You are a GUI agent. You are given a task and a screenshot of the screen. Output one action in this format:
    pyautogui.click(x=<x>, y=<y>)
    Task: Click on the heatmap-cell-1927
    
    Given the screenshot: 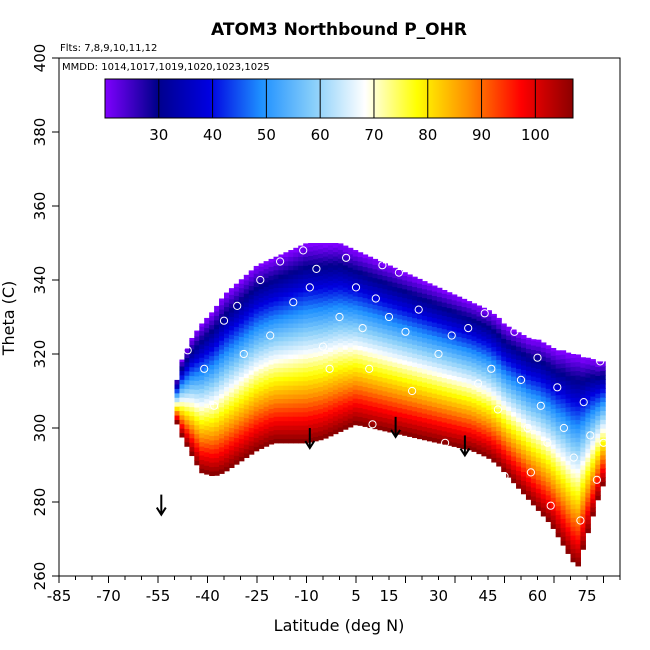 What is the action you would take?
    pyautogui.click(x=420, y=339)
    